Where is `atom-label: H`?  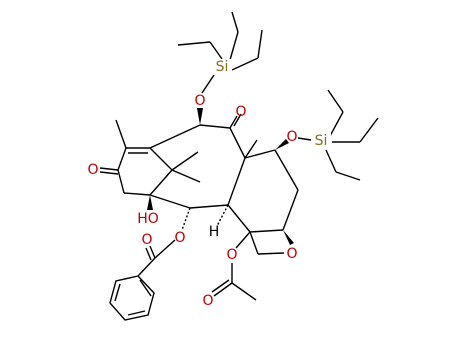 atom-label: H is located at coordinates (214, 232).